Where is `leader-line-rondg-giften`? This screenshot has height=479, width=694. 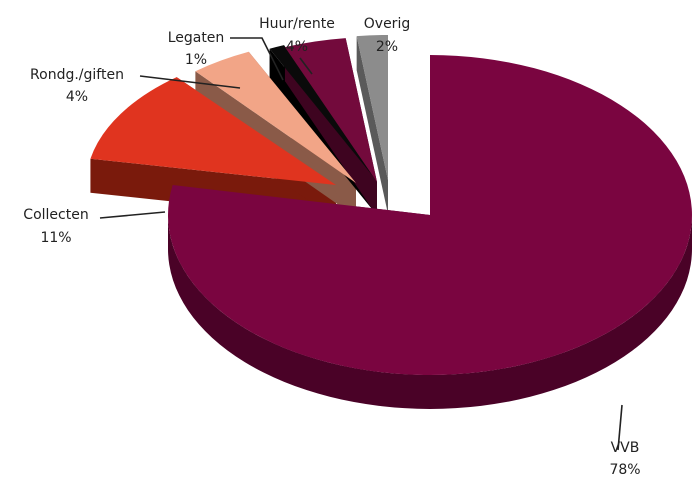 leader-line-rondg-giften is located at coordinates (190, 82).